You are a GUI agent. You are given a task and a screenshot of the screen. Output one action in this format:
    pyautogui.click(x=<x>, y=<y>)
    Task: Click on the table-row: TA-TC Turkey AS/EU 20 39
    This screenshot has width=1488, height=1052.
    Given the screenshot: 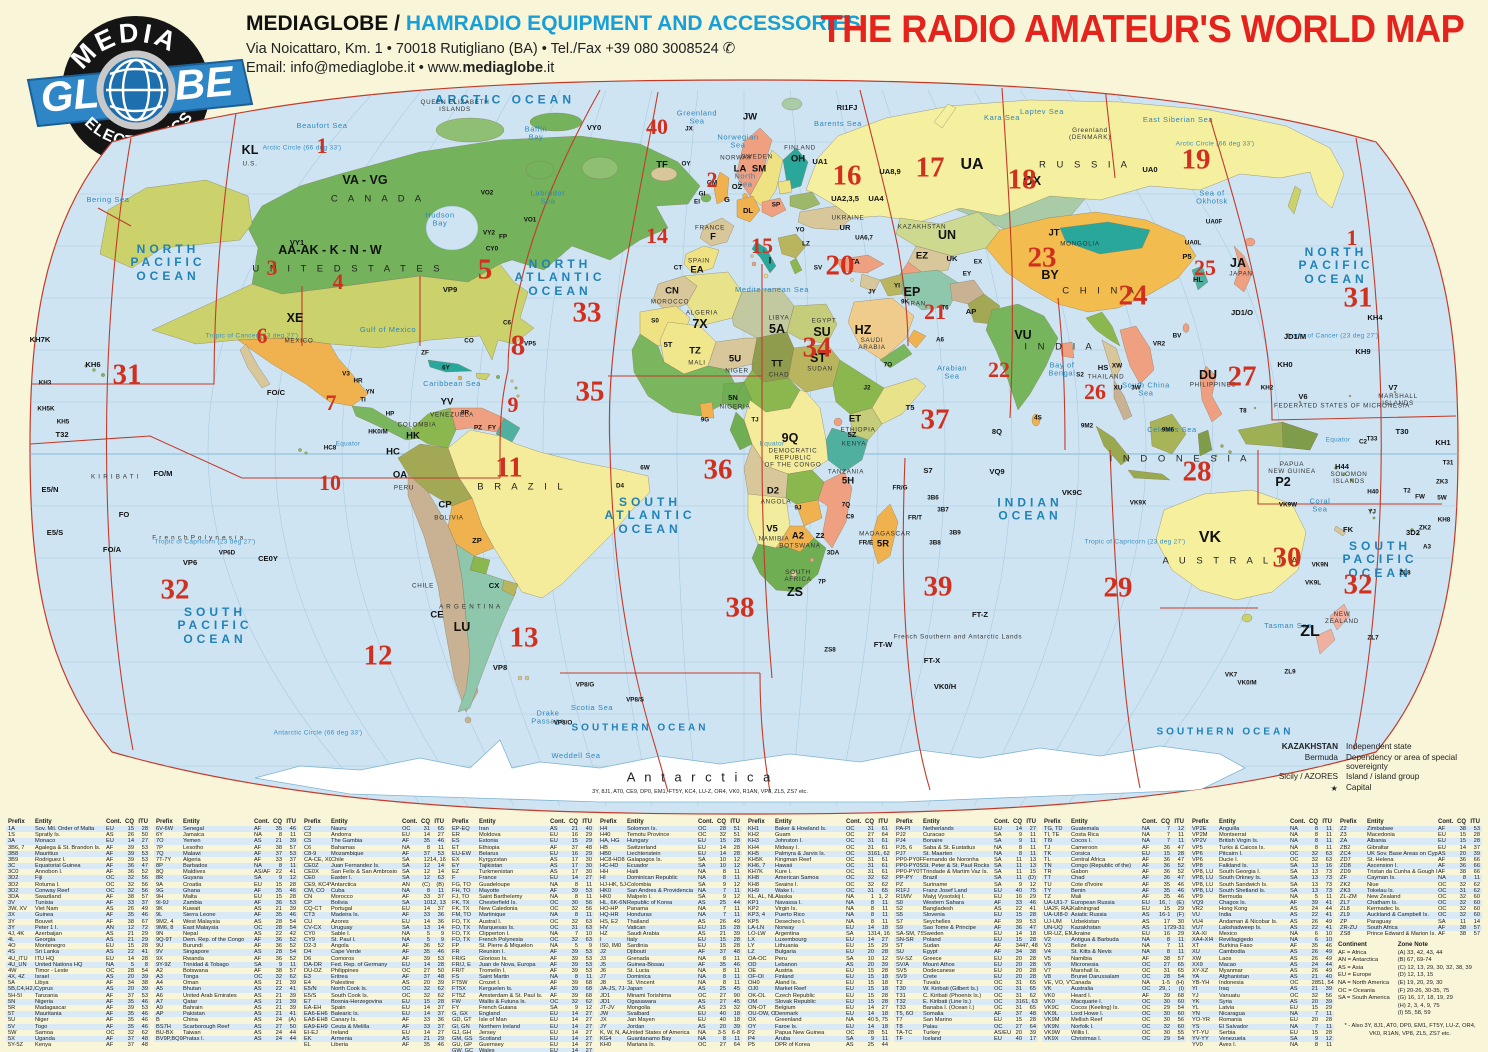 What is the action you would take?
    pyautogui.click(x=966, y=1032)
    